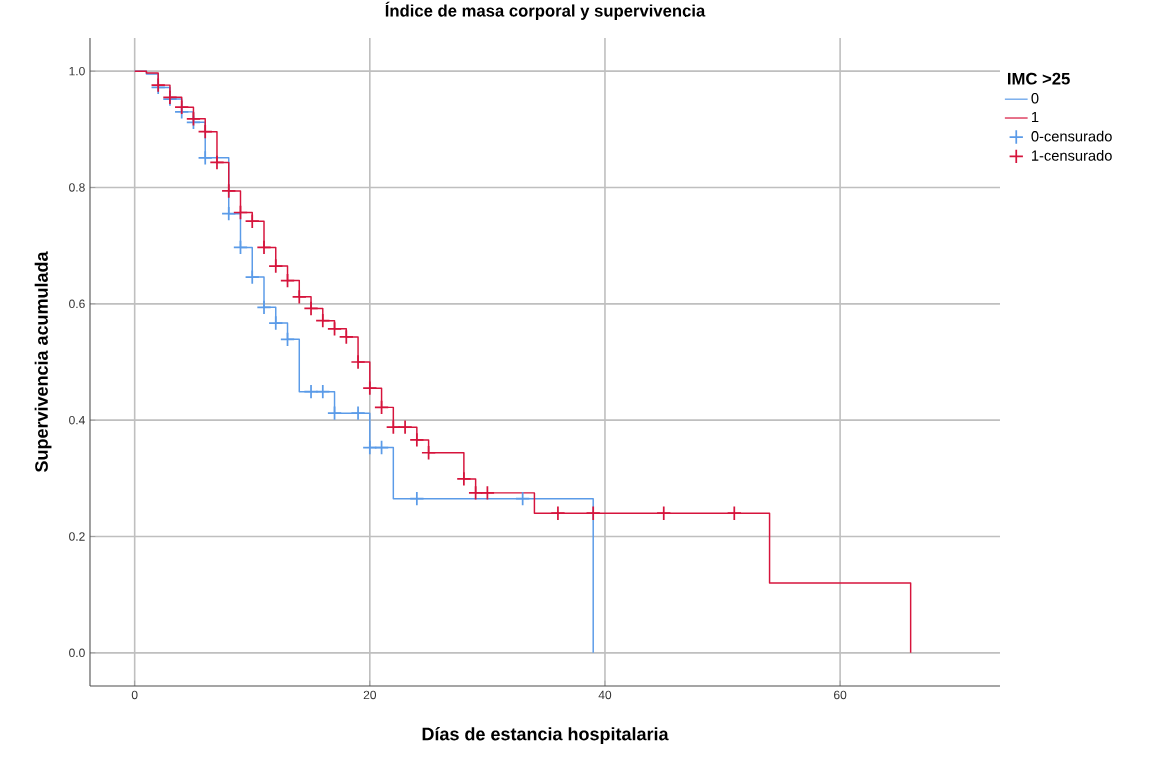 This screenshot has height=768, width=1168. What do you see at coordinates (134, 695) in the screenshot?
I see `x-tick-label: 0` at bounding box center [134, 695].